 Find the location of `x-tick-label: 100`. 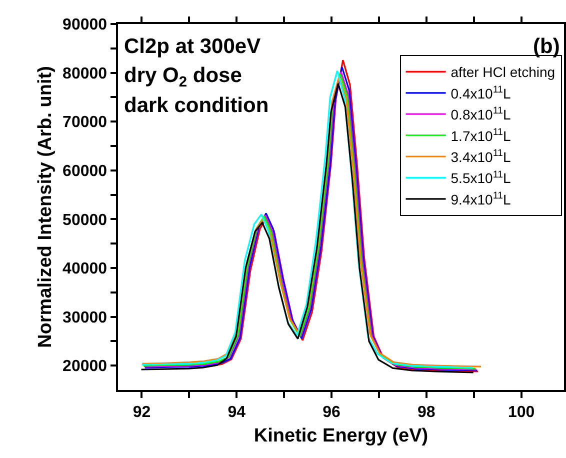

x-tick-label: 100 is located at coordinates (521, 412).